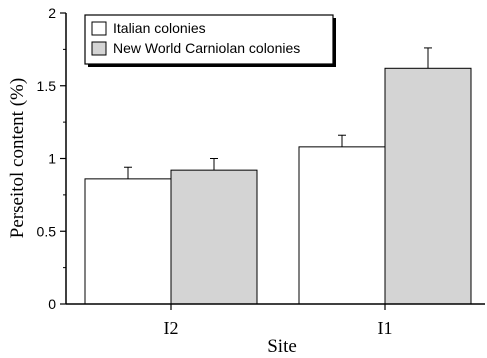 Image resolution: width=487 pixels, height=358 pixels. I want to click on legend-swatch-italian, so click(99, 28).